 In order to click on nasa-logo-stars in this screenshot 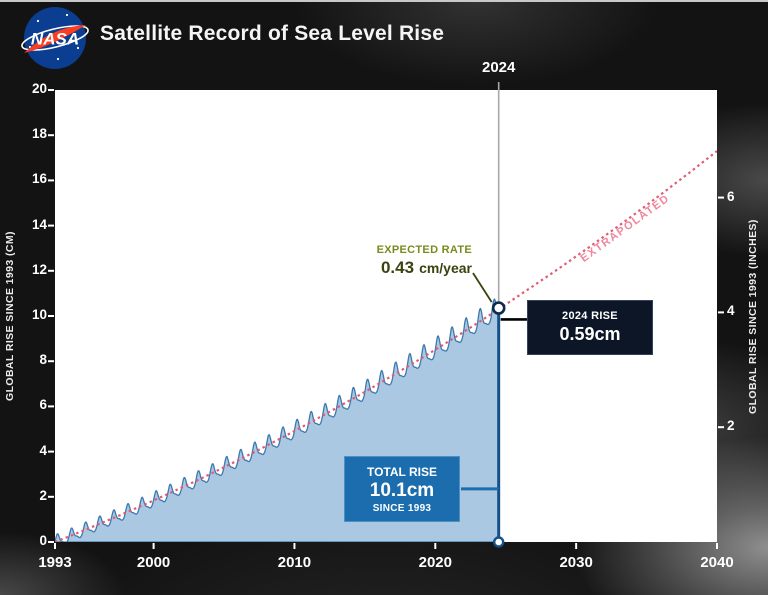, I will do `click(54, 37)`.